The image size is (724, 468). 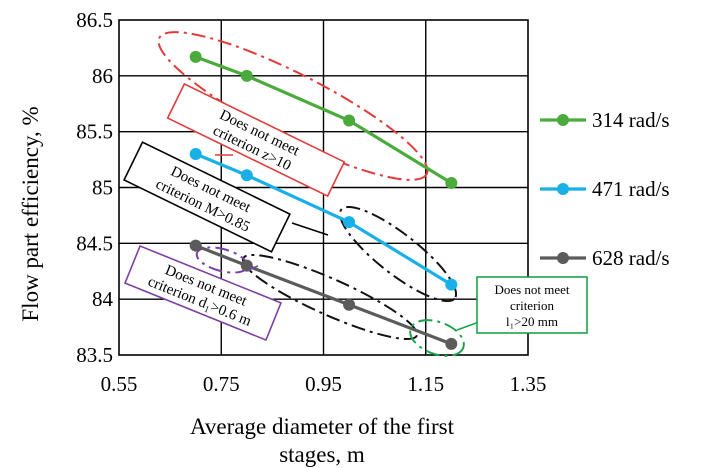 What do you see at coordinates (203, 293) in the screenshot?
I see `annotation-d-box` at bounding box center [203, 293].